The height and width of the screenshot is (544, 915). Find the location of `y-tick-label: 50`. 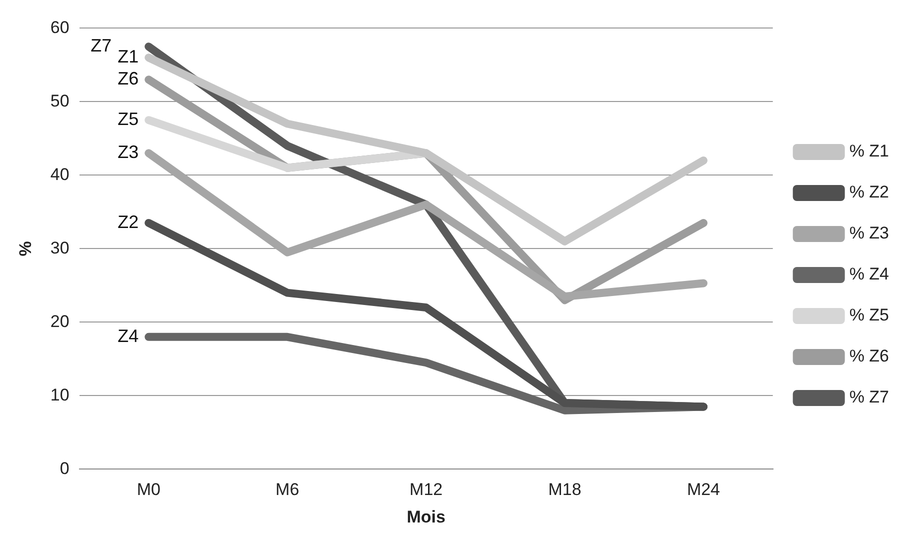

y-tick-label: 50 is located at coordinates (60, 100).